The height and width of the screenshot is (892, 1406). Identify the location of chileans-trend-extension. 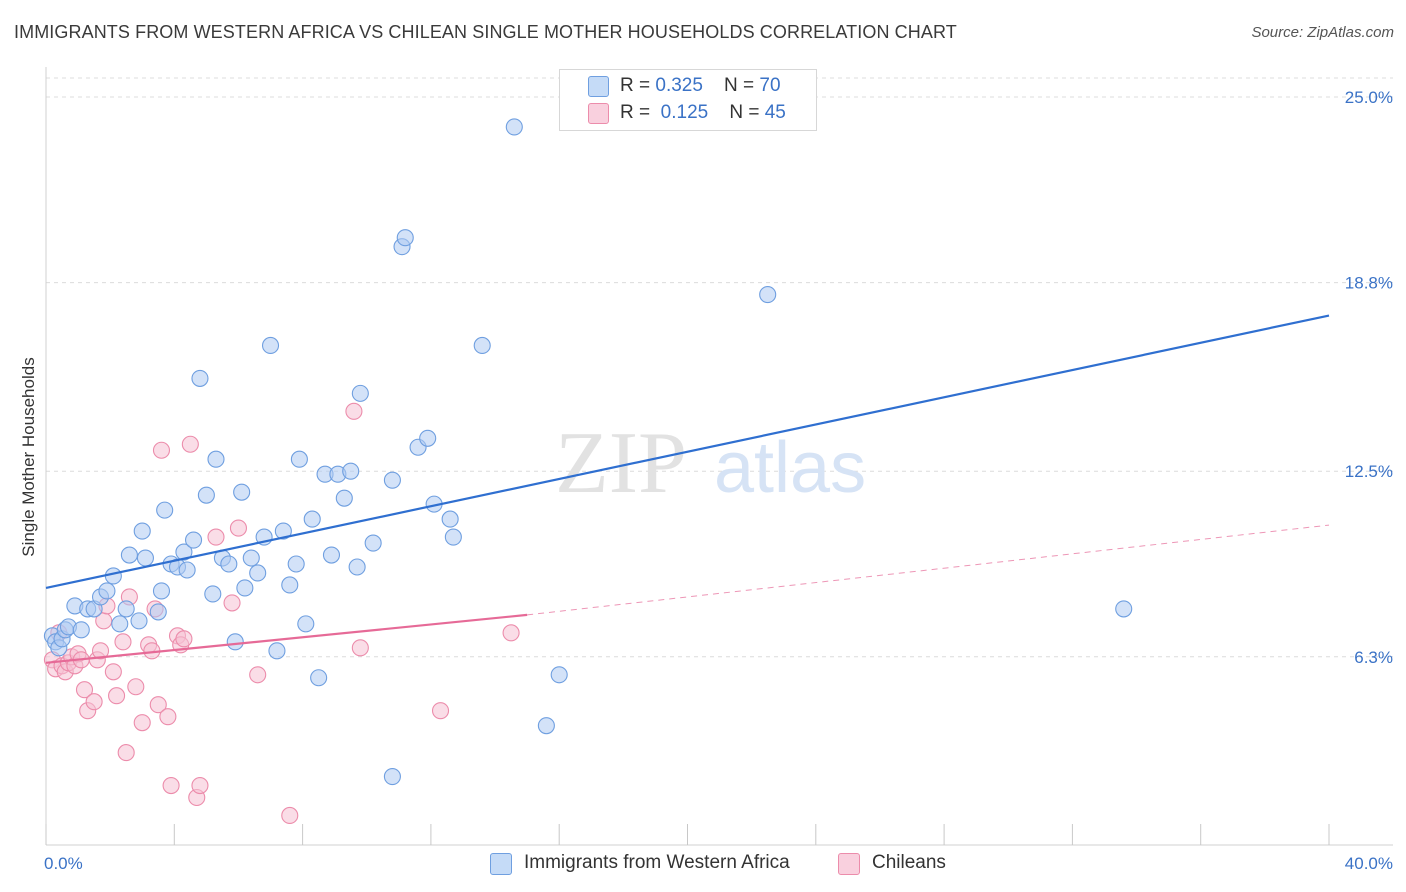
(928, 570).